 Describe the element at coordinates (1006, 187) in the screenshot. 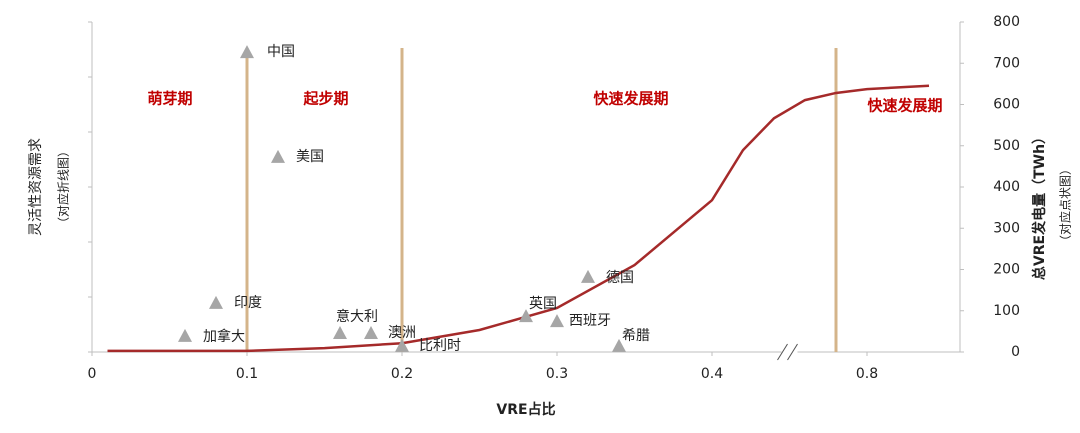

I see `y2-tick-label: 400` at that location.